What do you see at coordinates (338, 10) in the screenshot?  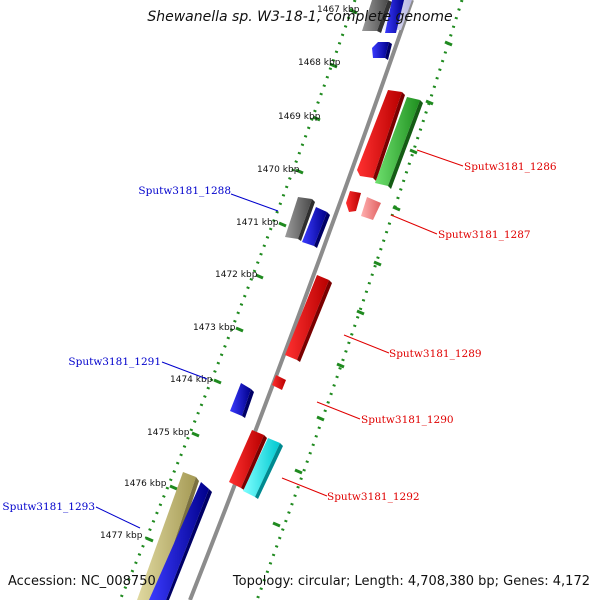 I see `tick-label-1467: 1467 kbp` at bounding box center [338, 10].